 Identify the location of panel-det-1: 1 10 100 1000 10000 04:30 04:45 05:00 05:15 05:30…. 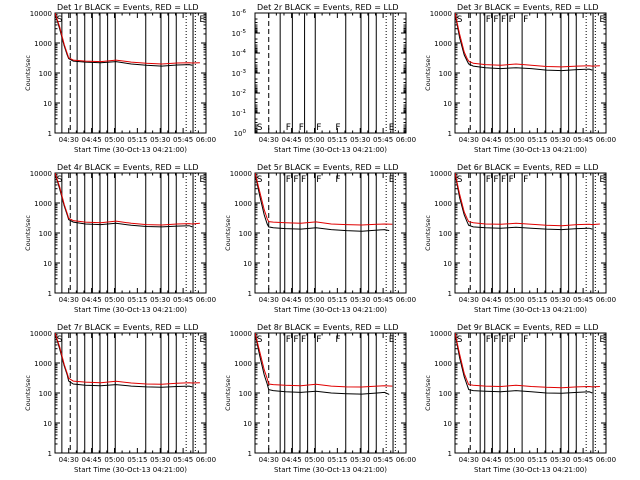
(120, 78).